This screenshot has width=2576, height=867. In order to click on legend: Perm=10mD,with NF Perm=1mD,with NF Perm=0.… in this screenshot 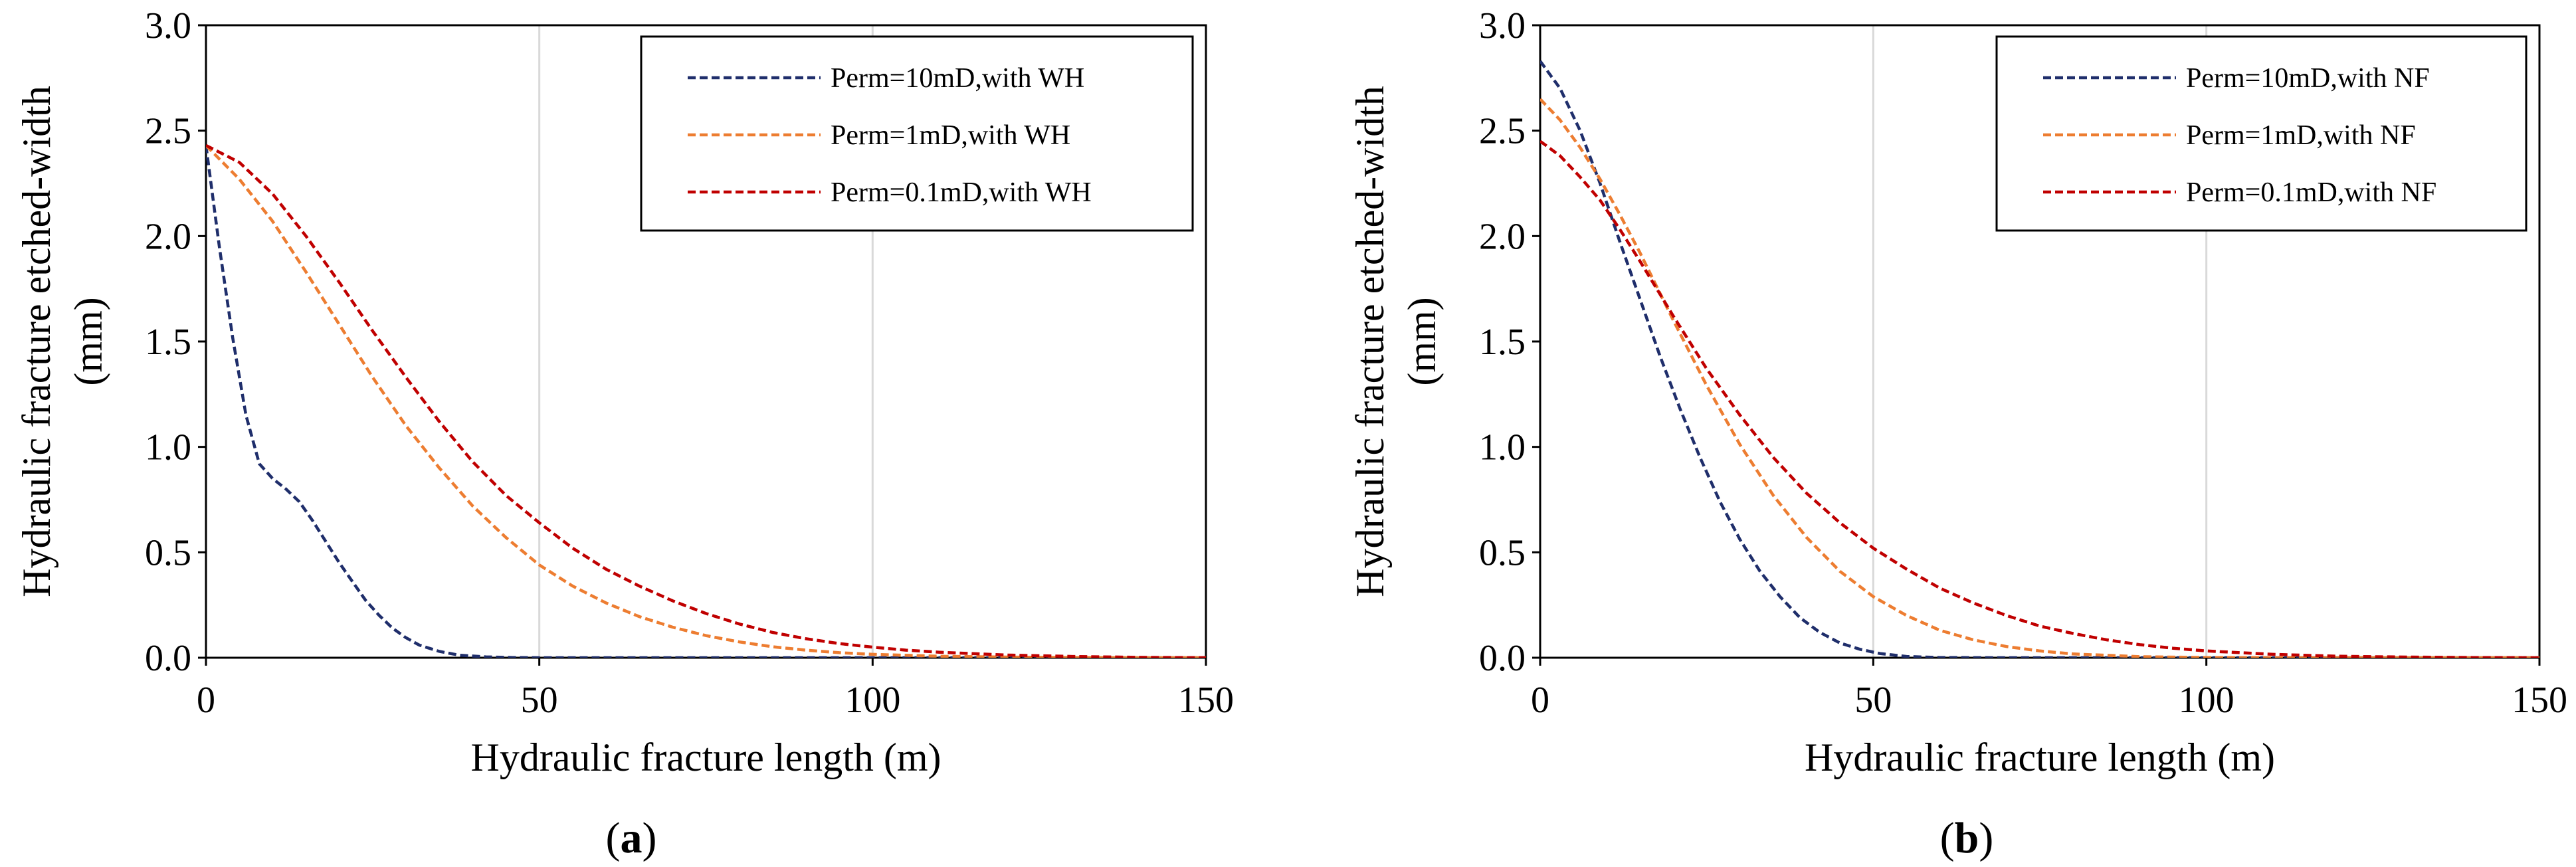, I will do `click(2261, 133)`.